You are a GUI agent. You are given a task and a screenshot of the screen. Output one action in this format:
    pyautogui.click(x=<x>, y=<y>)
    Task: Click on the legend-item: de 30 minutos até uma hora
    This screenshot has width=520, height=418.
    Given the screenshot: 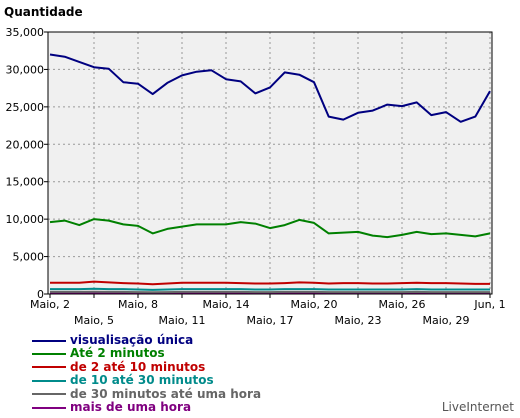 What is the action you would take?
    pyautogui.click(x=147, y=393)
    